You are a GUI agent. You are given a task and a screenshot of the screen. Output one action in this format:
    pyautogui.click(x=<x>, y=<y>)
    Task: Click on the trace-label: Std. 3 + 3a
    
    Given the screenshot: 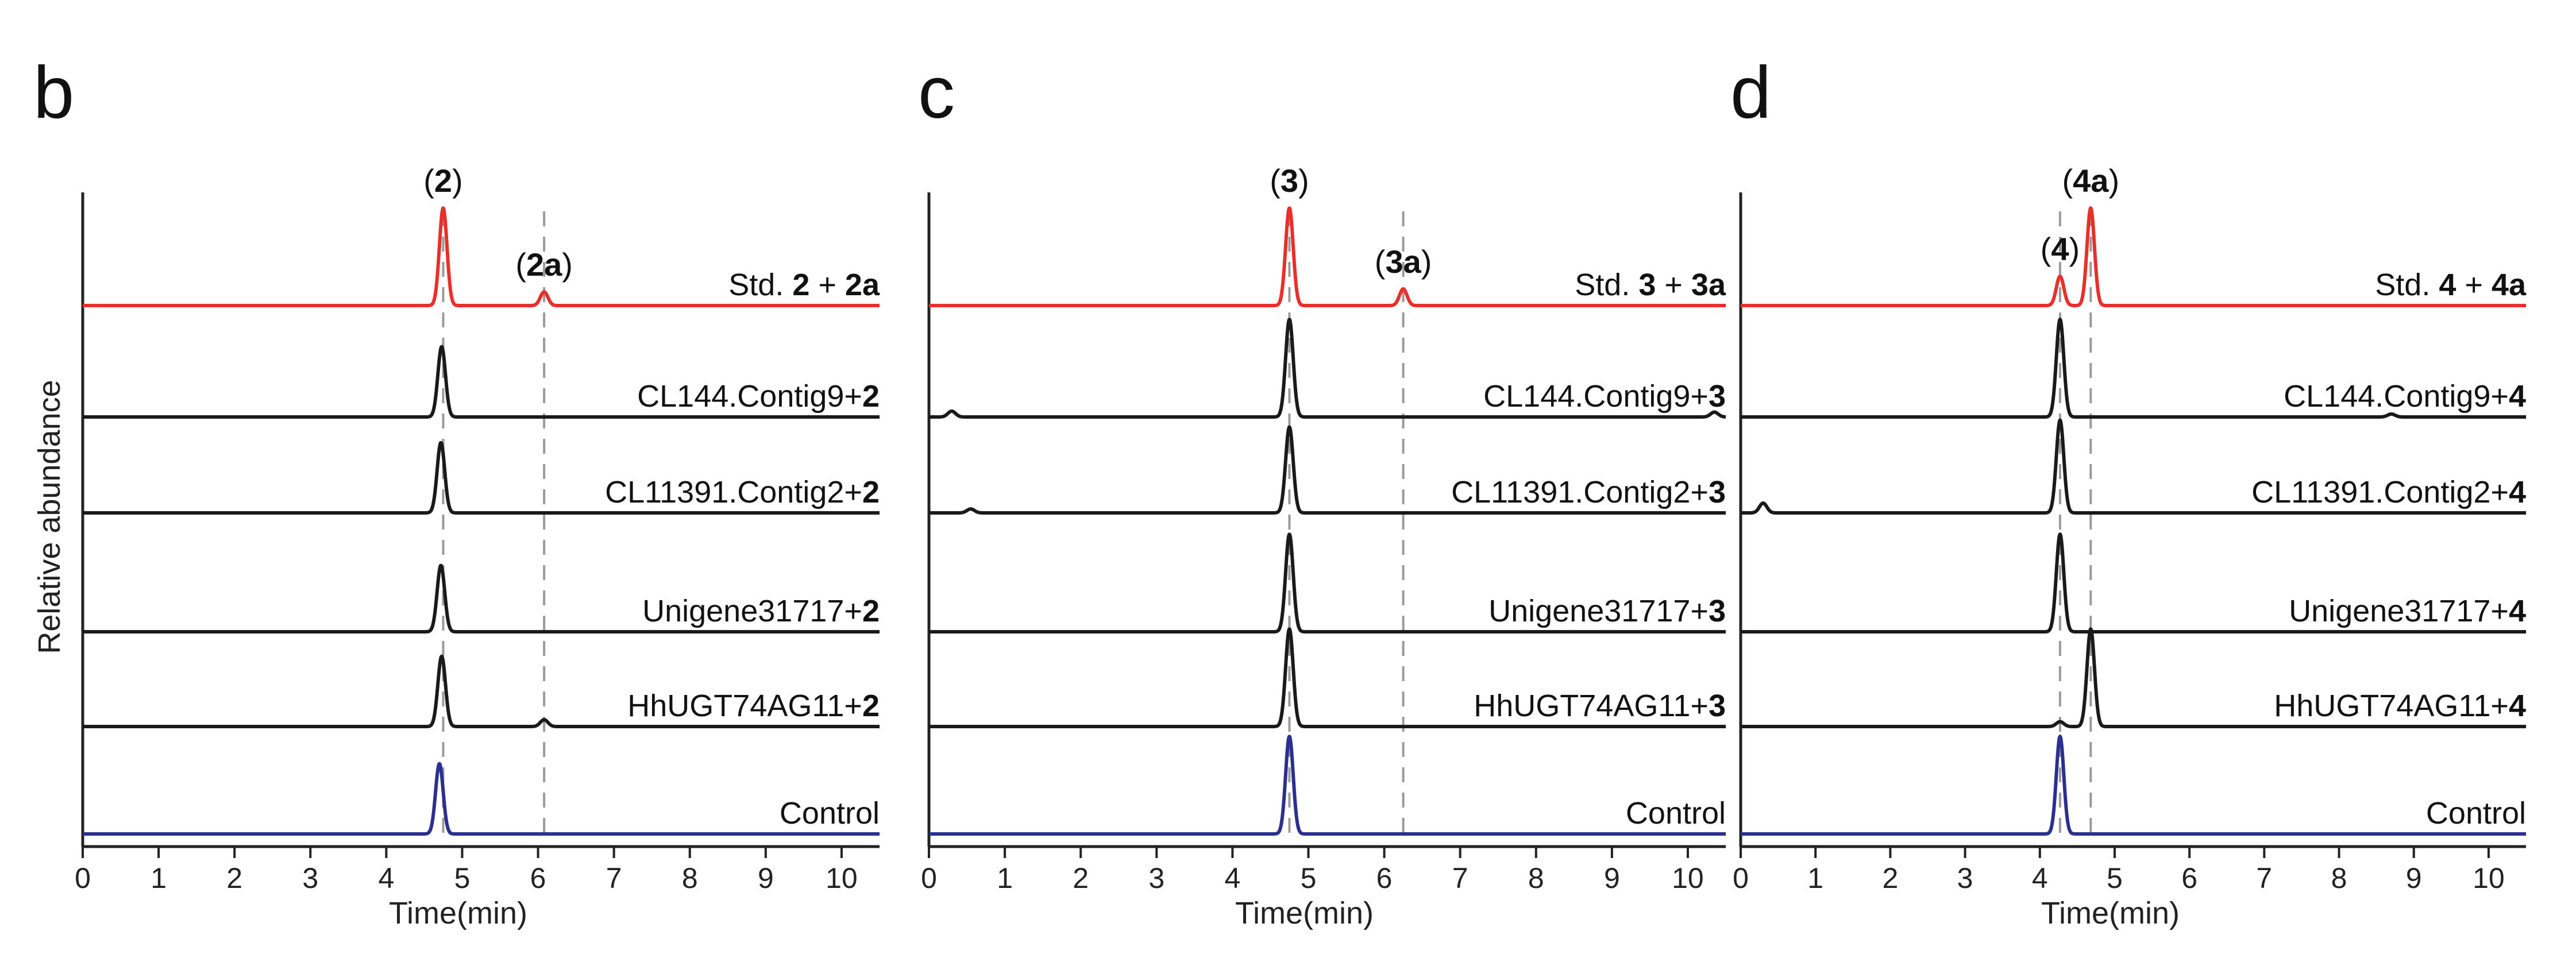 What is the action you would take?
    pyautogui.click(x=1650, y=285)
    